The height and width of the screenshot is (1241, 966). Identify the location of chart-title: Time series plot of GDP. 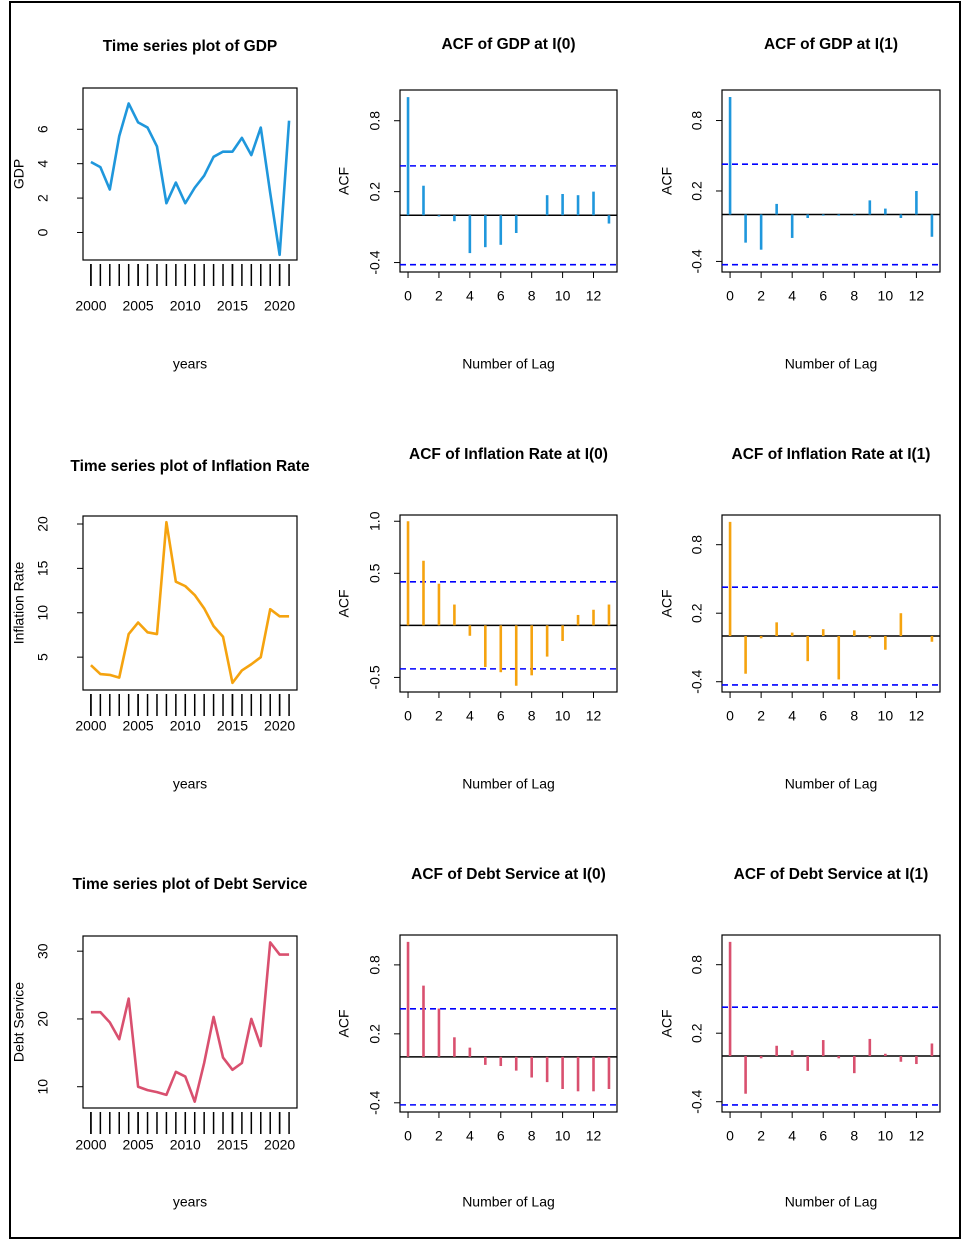
(190, 46).